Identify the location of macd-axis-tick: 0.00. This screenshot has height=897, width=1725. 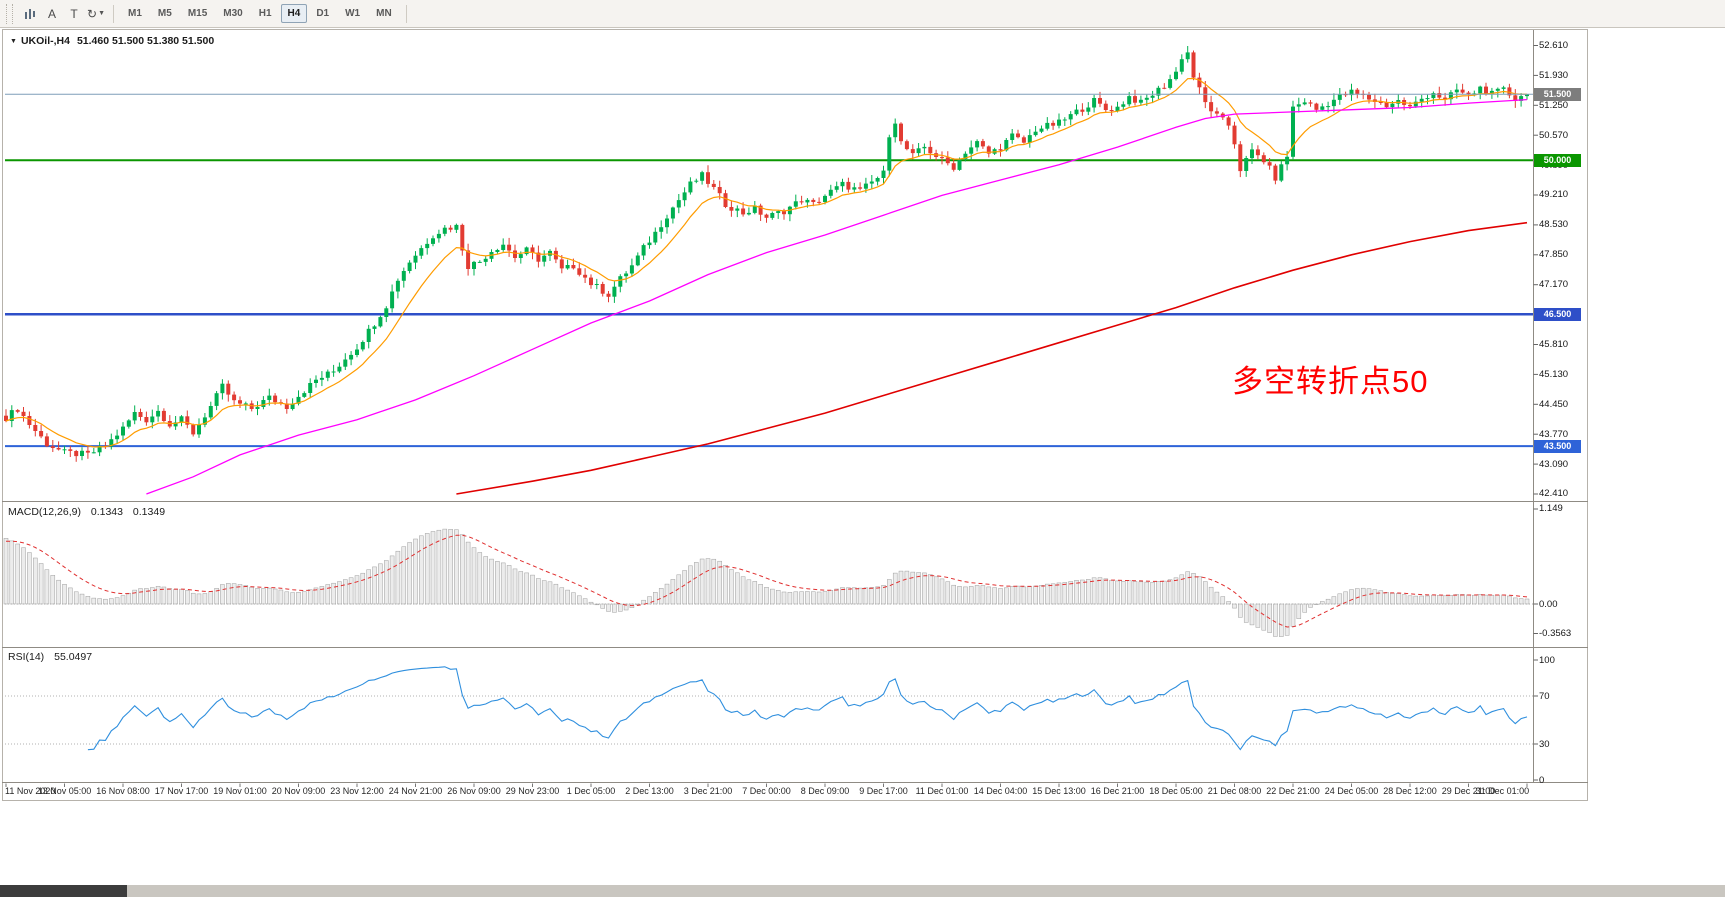
(1548, 604).